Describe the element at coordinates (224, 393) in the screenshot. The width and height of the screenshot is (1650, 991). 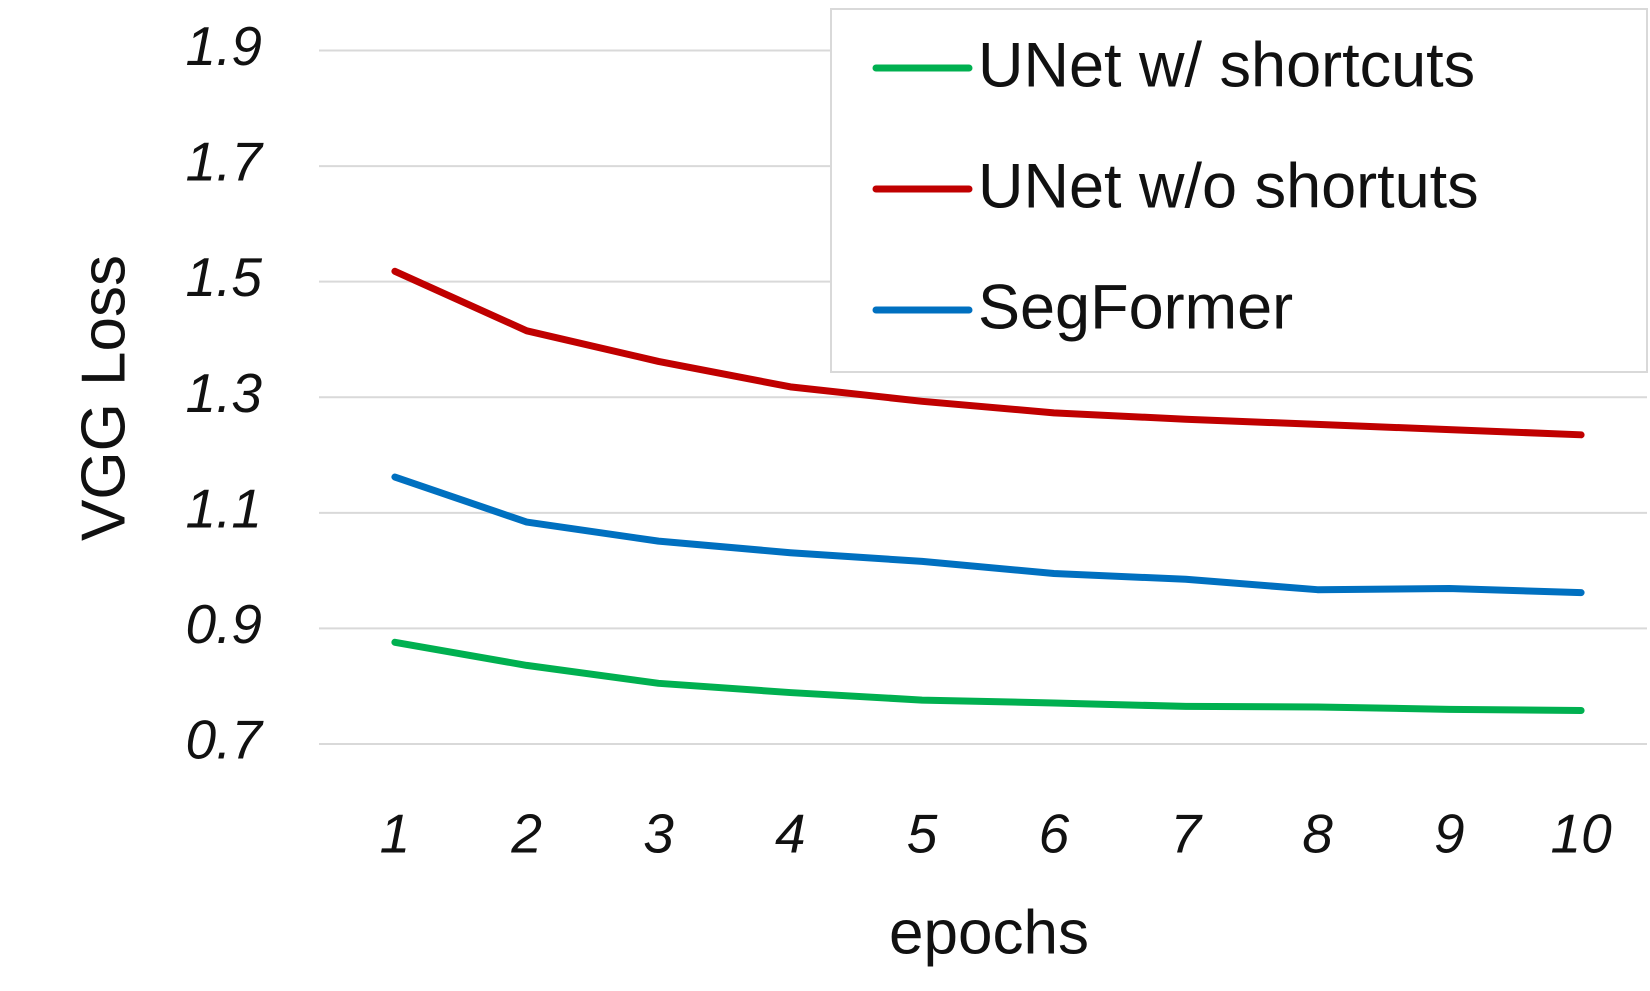
I see `y-tick-label: 1.3` at that location.